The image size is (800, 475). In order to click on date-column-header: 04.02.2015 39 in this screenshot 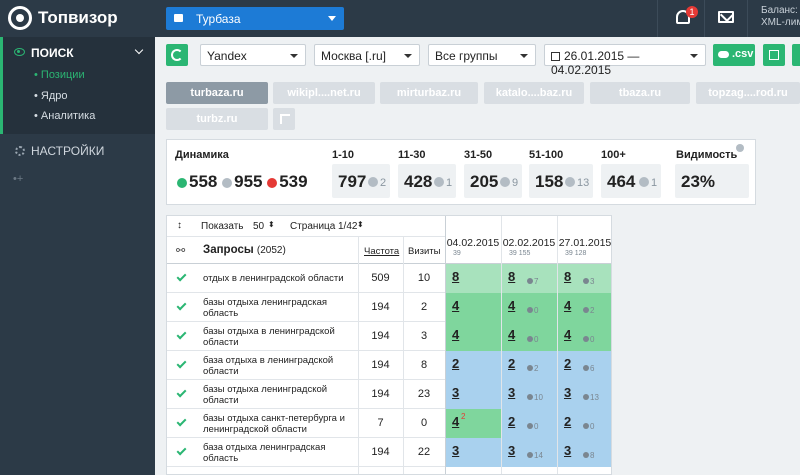, I will do `click(473, 240)`.